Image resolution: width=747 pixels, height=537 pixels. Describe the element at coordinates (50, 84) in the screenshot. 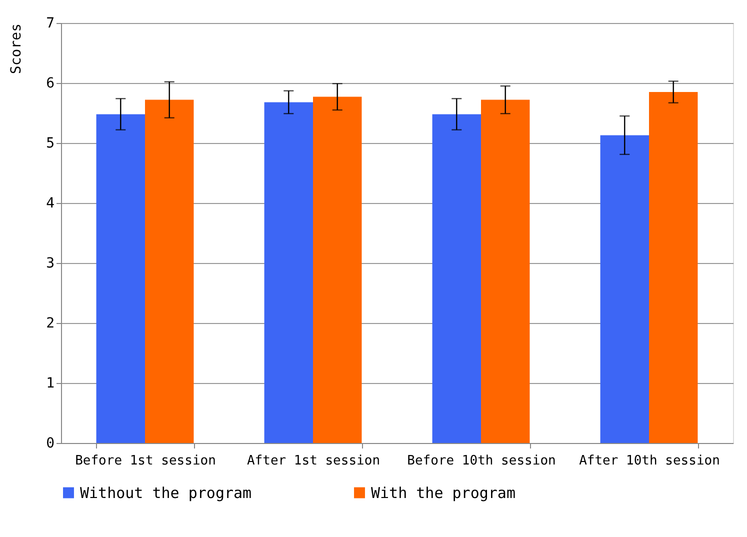

I see `y-tick-label: 6` at that location.